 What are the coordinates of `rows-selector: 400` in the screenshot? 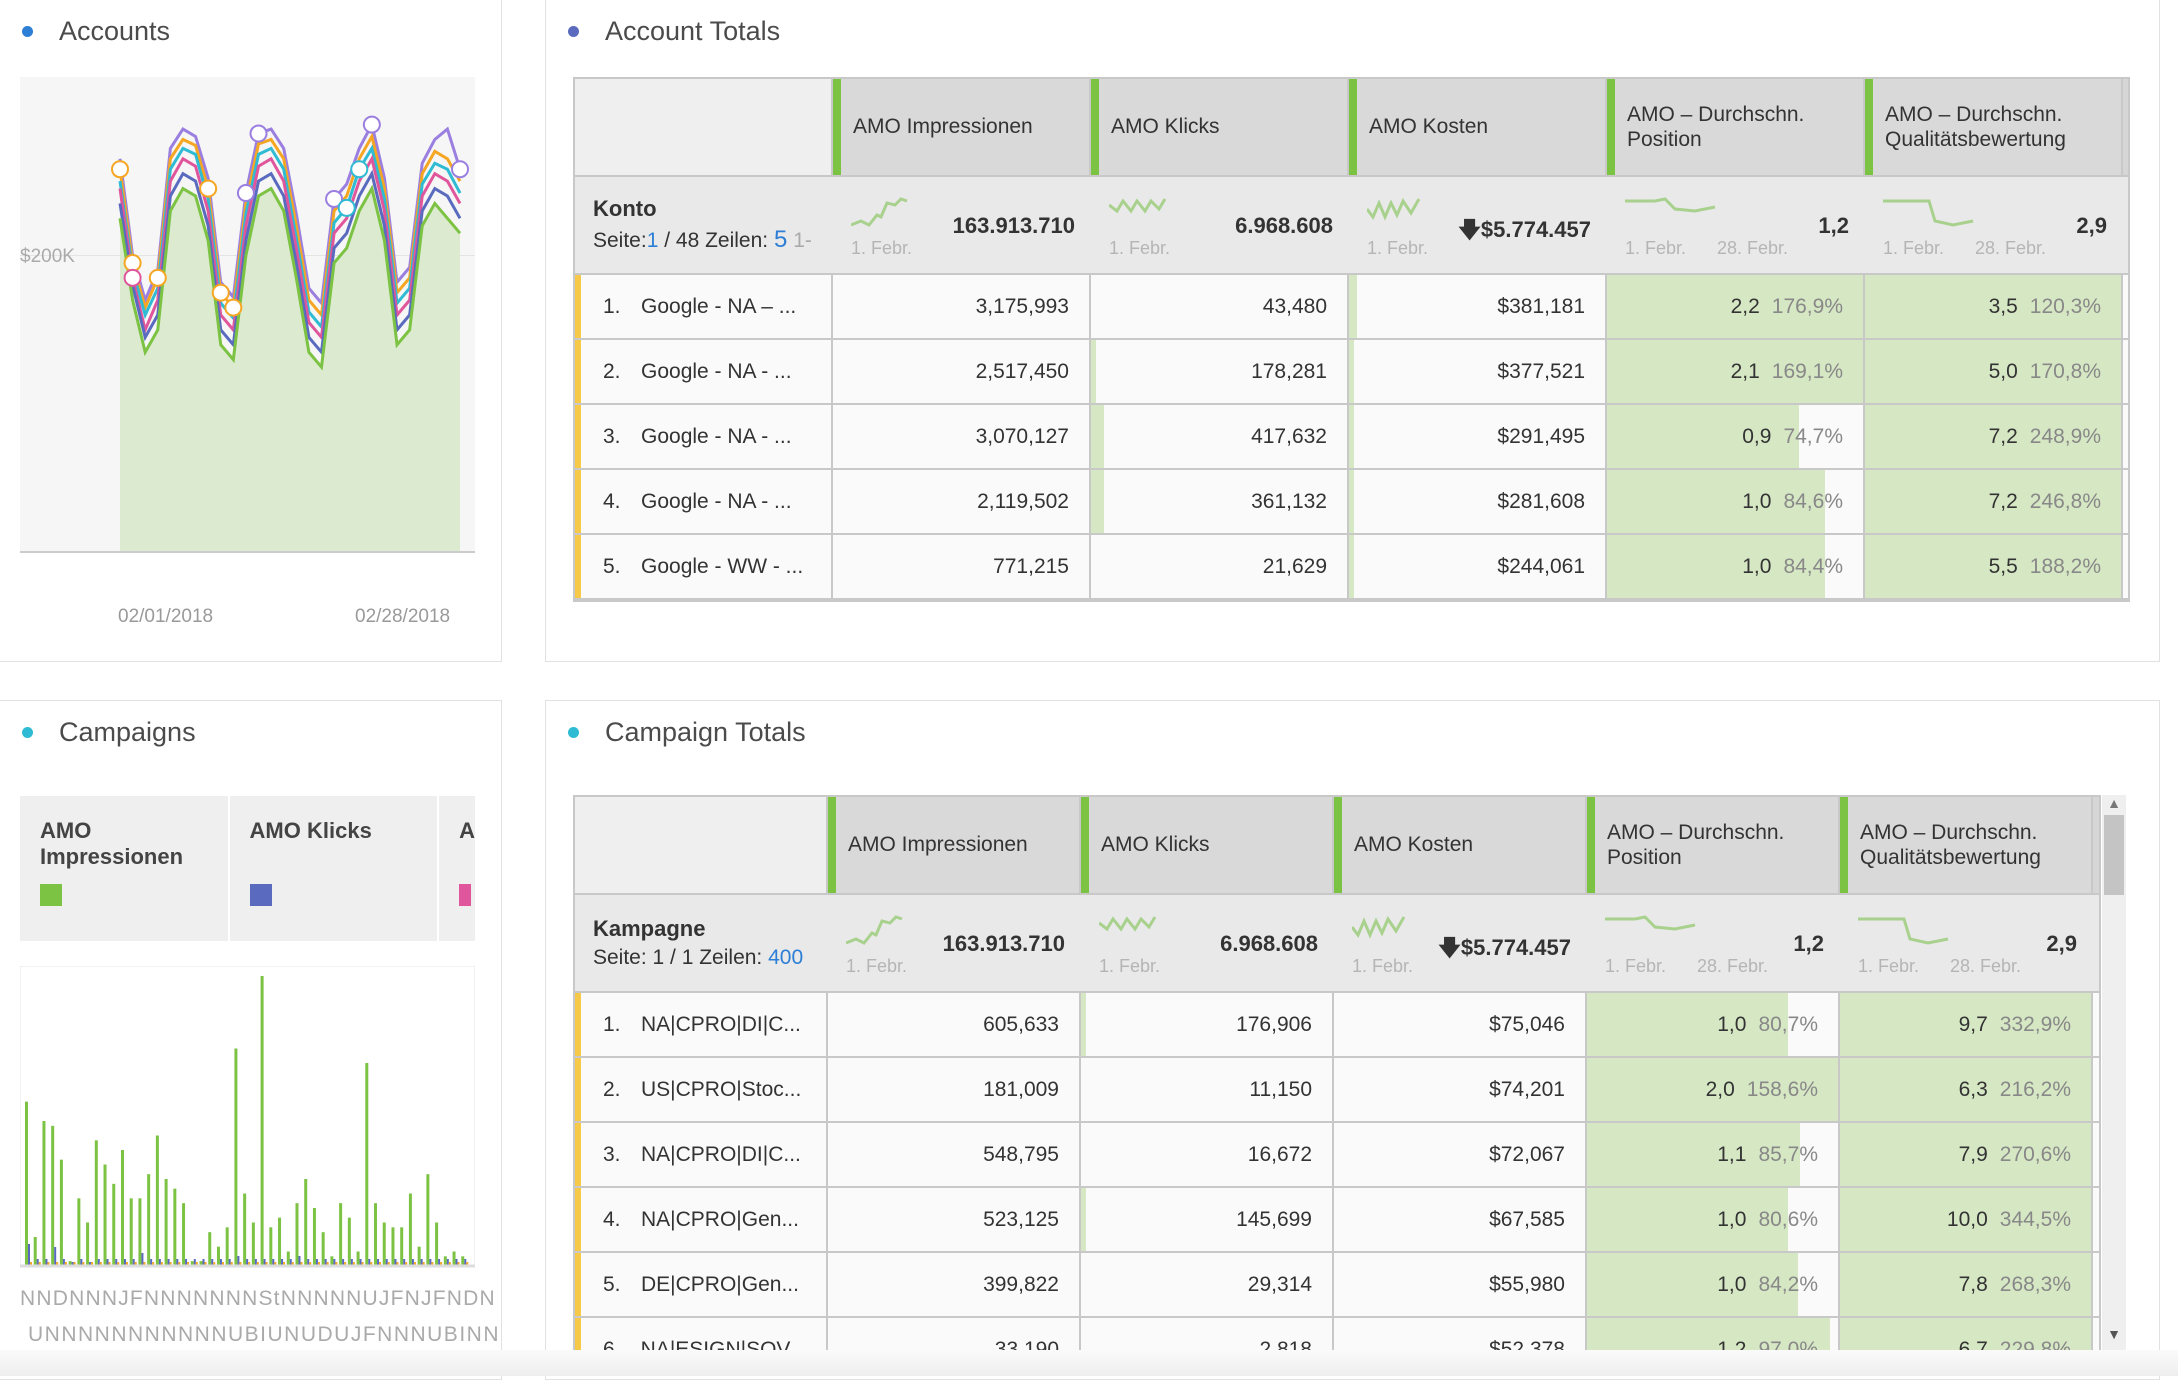 It's located at (786, 957).